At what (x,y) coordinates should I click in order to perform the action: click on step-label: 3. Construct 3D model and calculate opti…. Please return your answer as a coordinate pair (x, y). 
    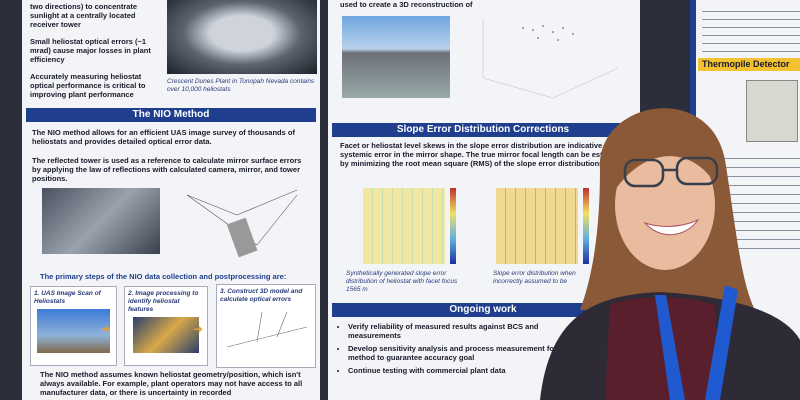
    Looking at the image, I should click on (261, 295).